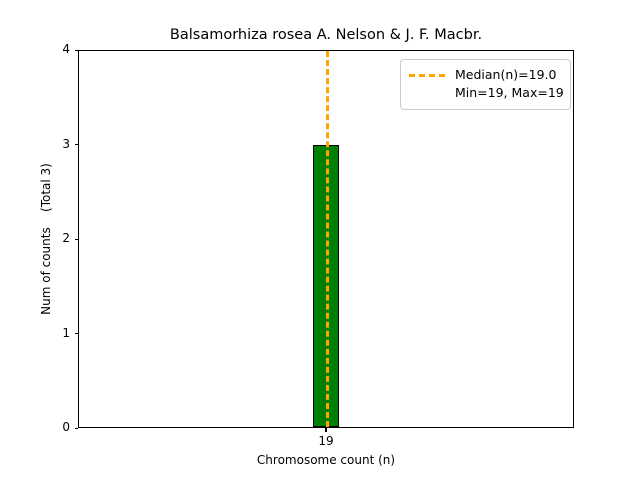 This screenshot has width=640, height=480. What do you see at coordinates (46, 271) in the screenshot?
I see `y-axis-label-line1: Num of counts` at bounding box center [46, 271].